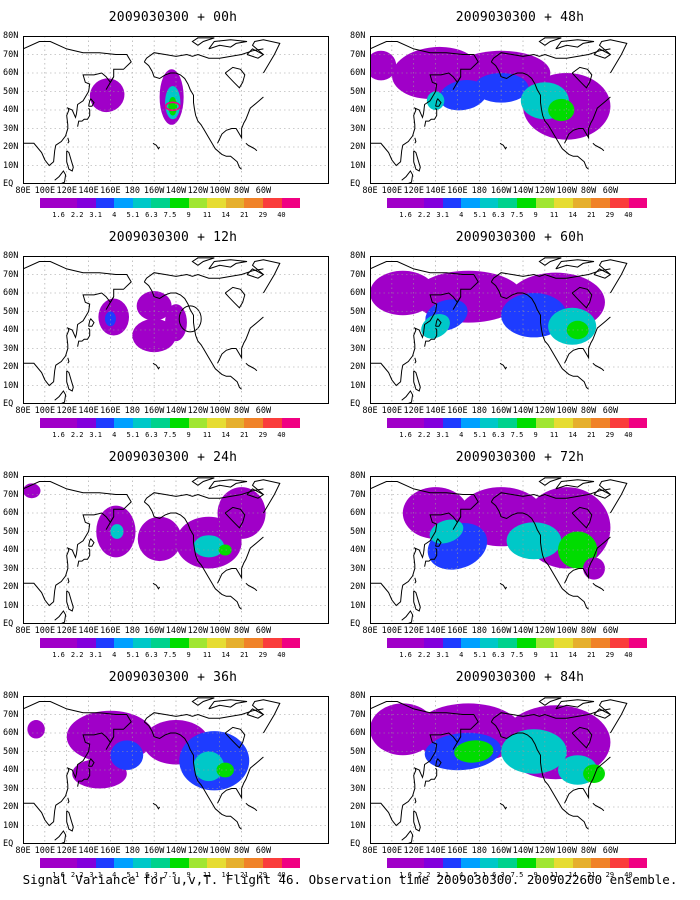  Describe the element at coordinates (561, 110) in the screenshot. I see `variance-area` at that location.